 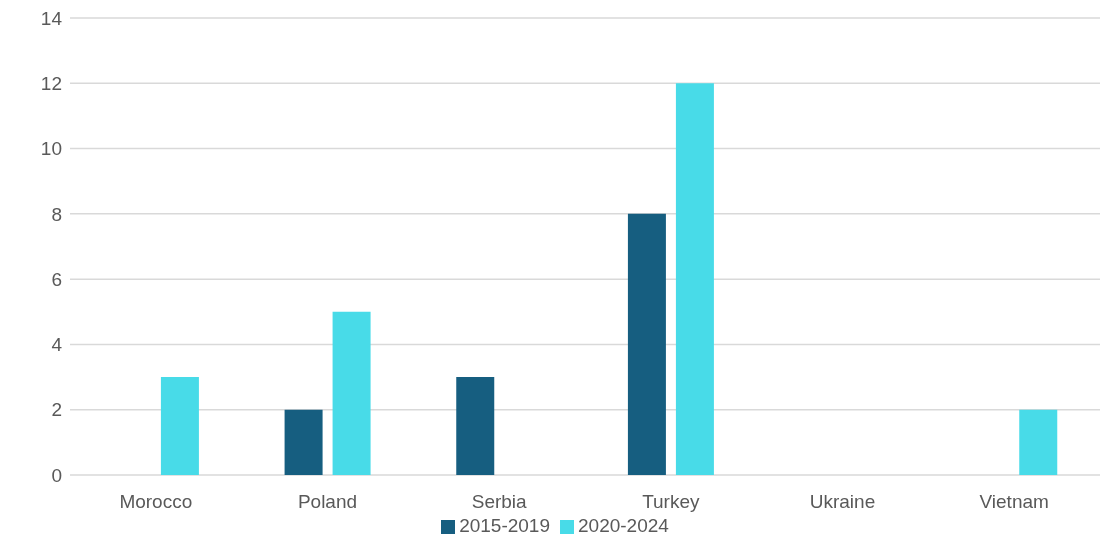 I want to click on x-tick-label: Vietnam, so click(x=1014, y=502).